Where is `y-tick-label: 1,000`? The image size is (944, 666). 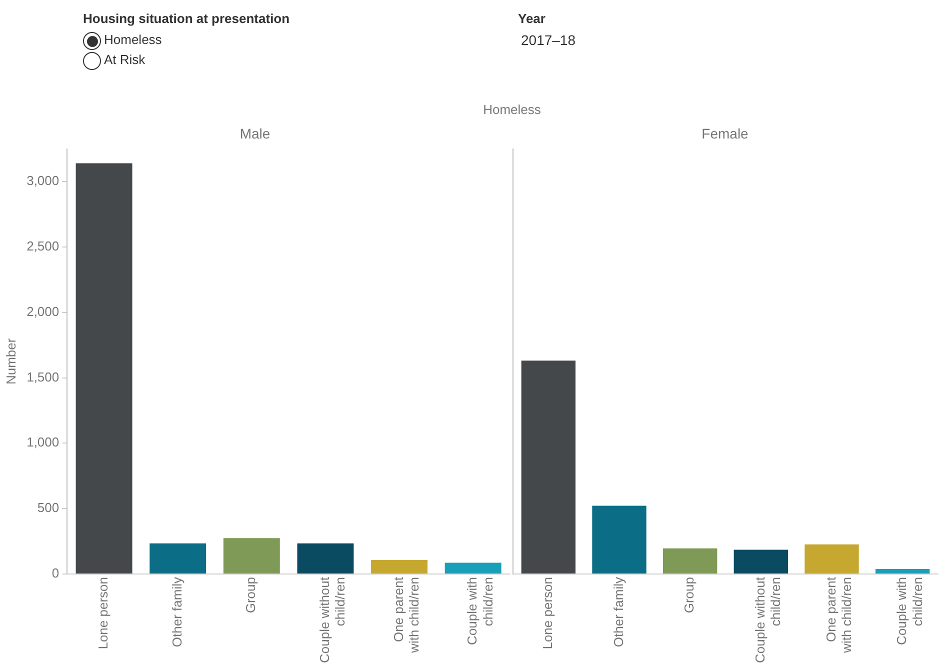
y-tick-label: 1,000 is located at coordinates (43, 442).